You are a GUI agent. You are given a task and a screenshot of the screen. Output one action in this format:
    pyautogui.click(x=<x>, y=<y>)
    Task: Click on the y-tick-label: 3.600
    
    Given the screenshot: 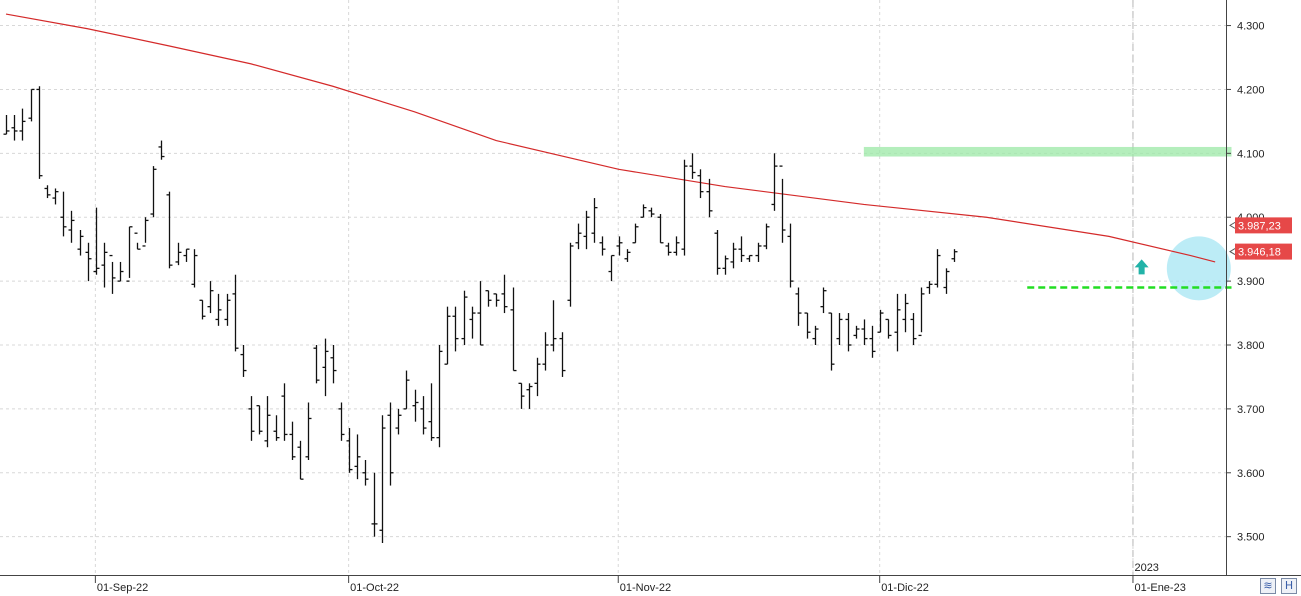 What is the action you would take?
    pyautogui.click(x=1251, y=474)
    